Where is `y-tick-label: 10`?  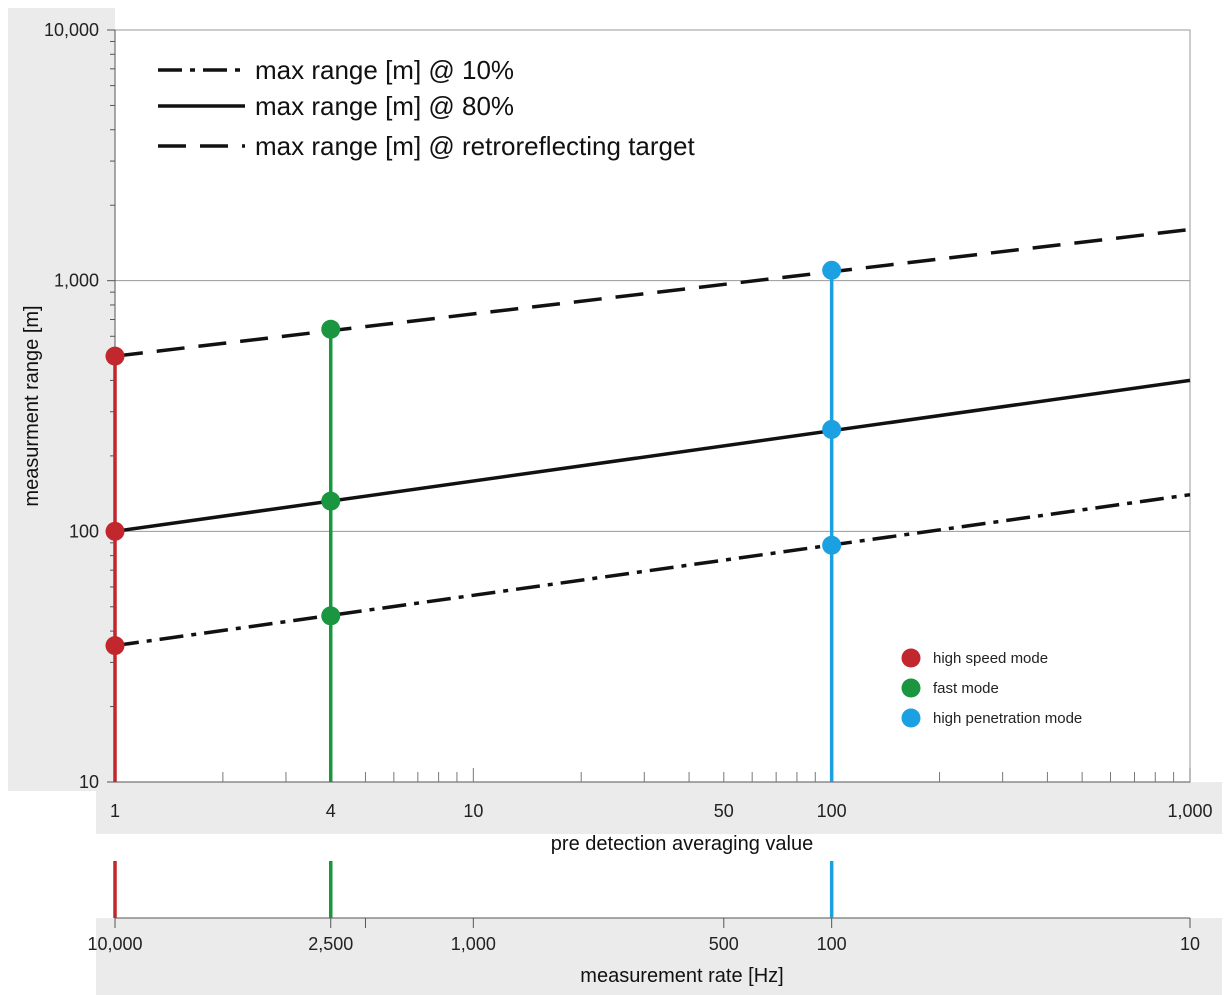 y-tick-label: 10 is located at coordinates (89, 782).